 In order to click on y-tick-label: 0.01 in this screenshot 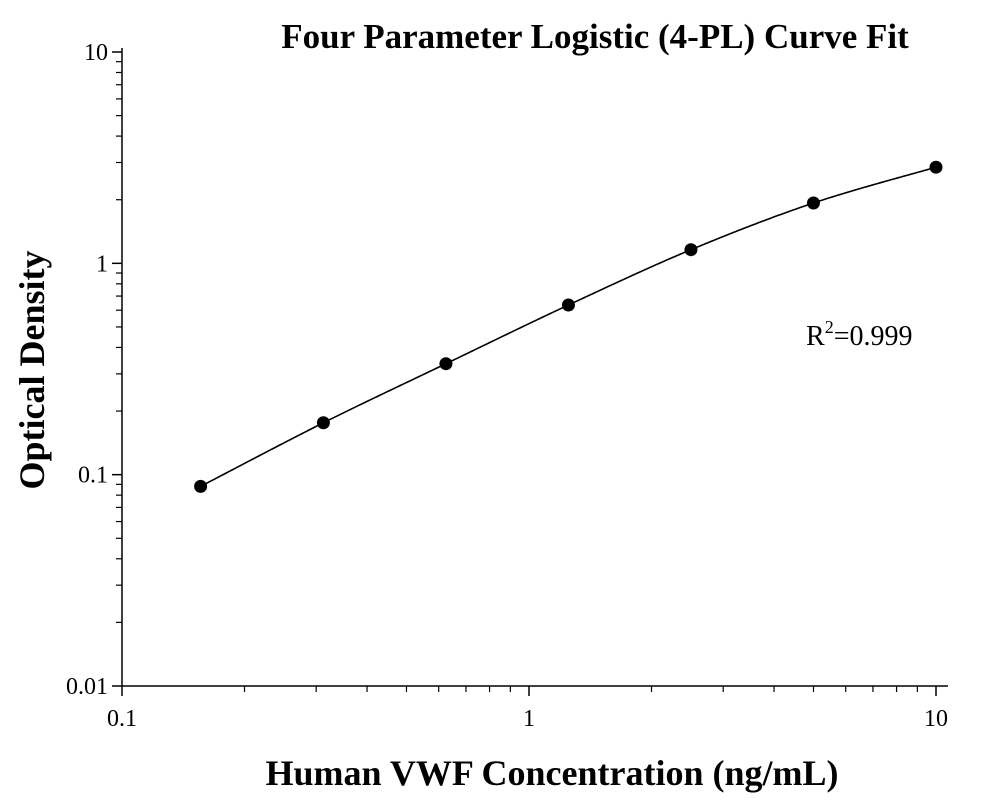, I will do `click(87, 687)`.